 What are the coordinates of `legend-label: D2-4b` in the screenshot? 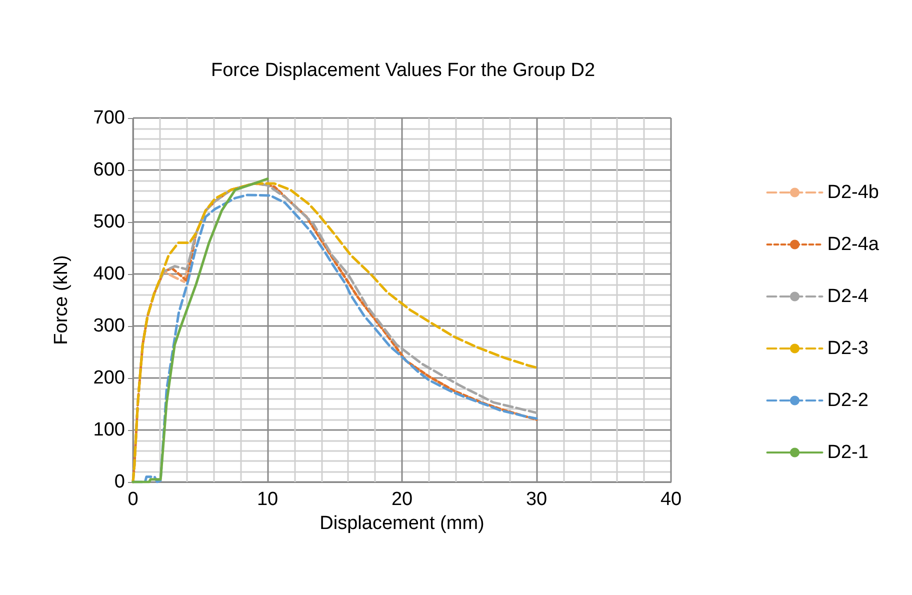 It's located at (853, 192).